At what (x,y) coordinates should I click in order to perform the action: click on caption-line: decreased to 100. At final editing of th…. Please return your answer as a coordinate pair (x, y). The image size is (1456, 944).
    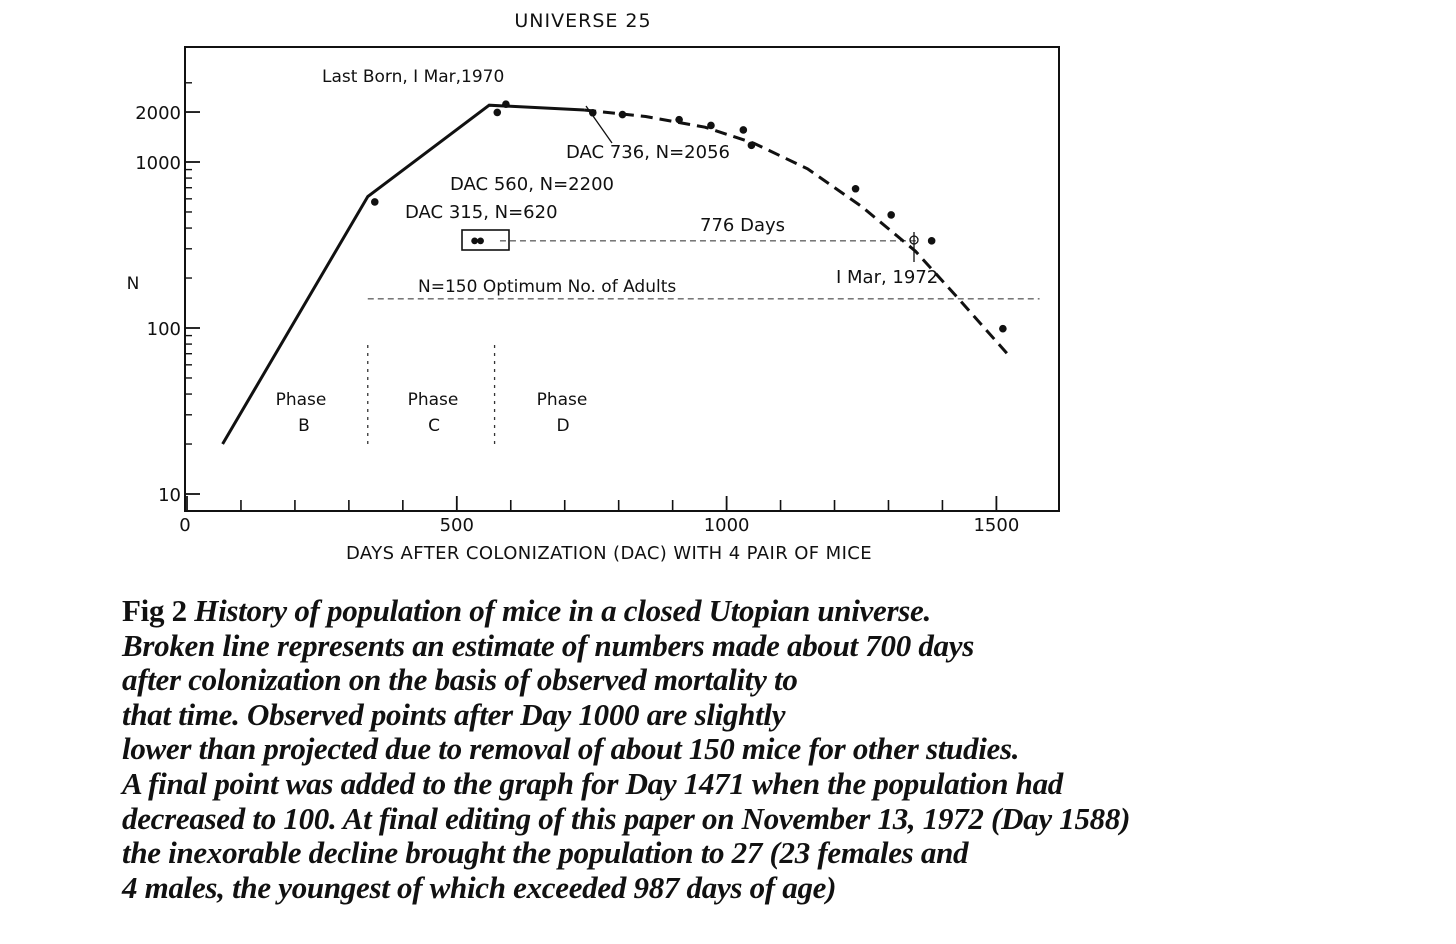
    Looking at the image, I should click on (626, 818).